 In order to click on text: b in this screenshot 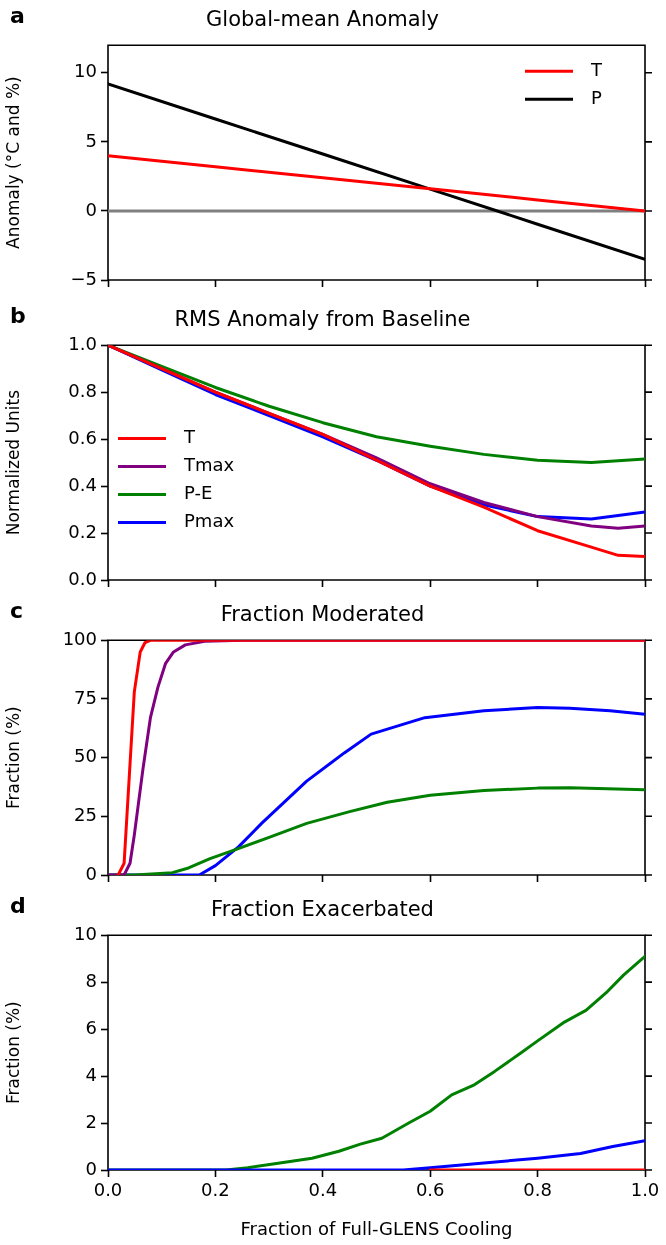, I will do `click(18, 315)`.